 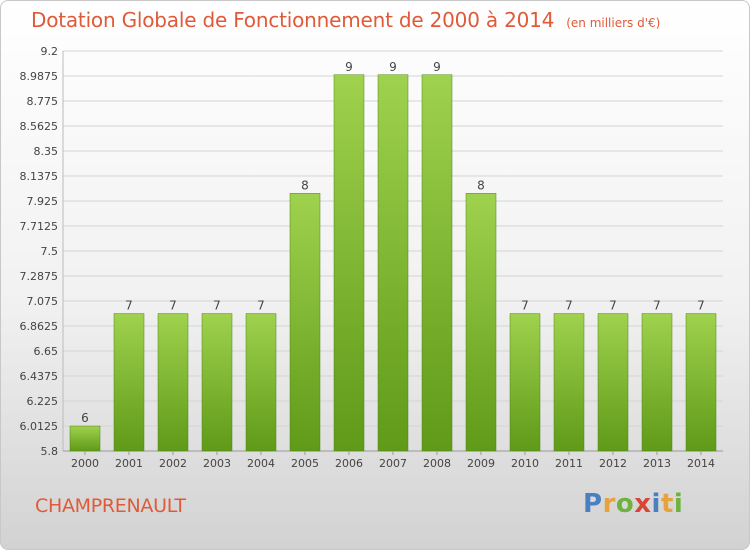 What do you see at coordinates (701, 463) in the screenshot?
I see `x-tick-label: 2014` at bounding box center [701, 463].